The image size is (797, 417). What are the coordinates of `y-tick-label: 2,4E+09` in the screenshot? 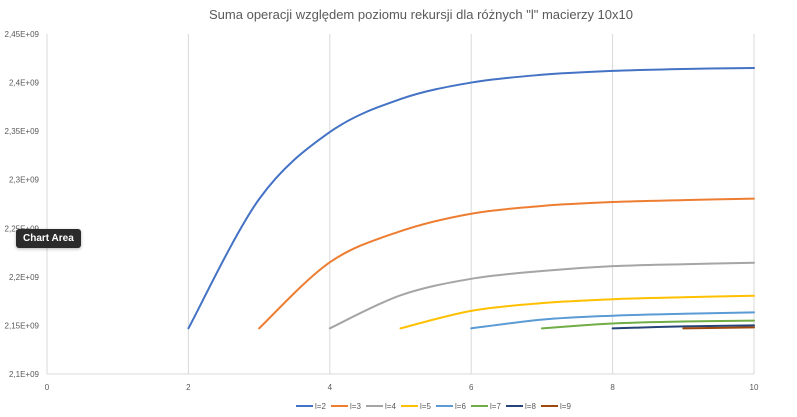 It's located at (24, 83).